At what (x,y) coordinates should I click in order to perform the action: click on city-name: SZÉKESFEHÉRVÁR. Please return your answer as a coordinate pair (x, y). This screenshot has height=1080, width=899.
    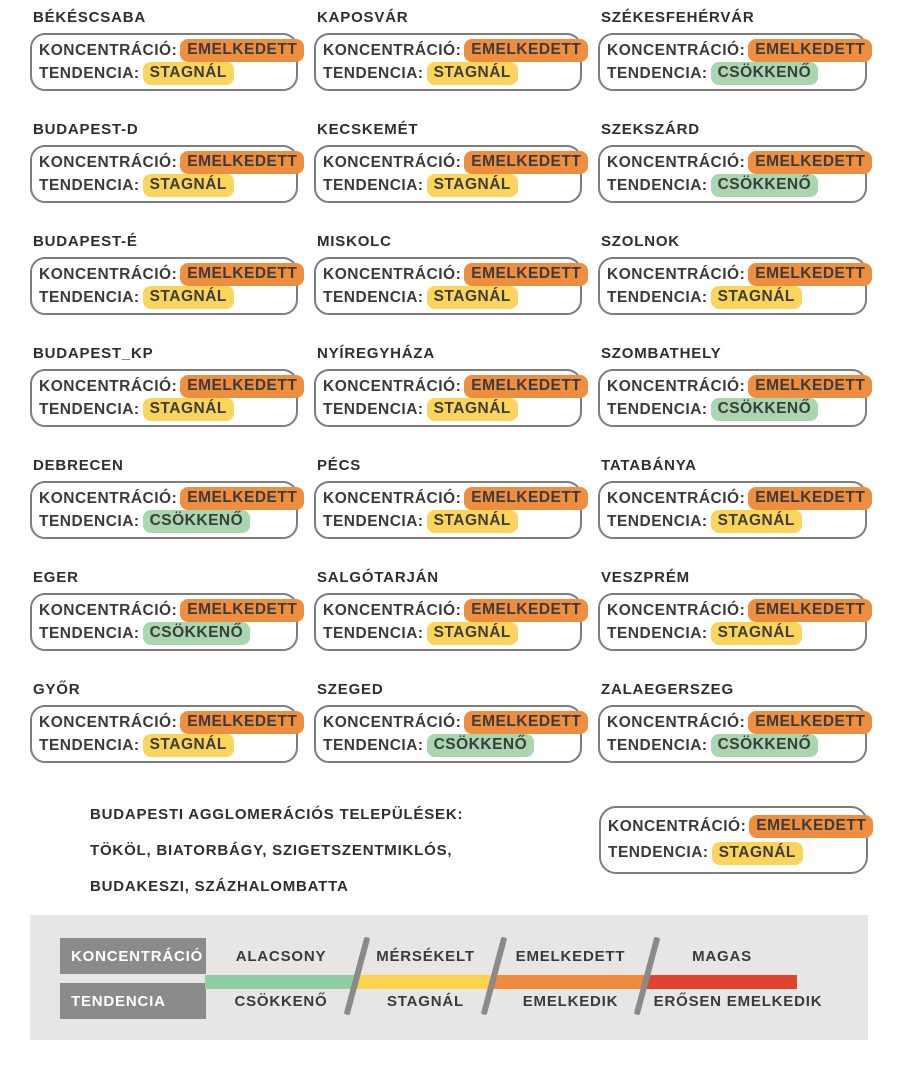
    Looking at the image, I should click on (678, 17).